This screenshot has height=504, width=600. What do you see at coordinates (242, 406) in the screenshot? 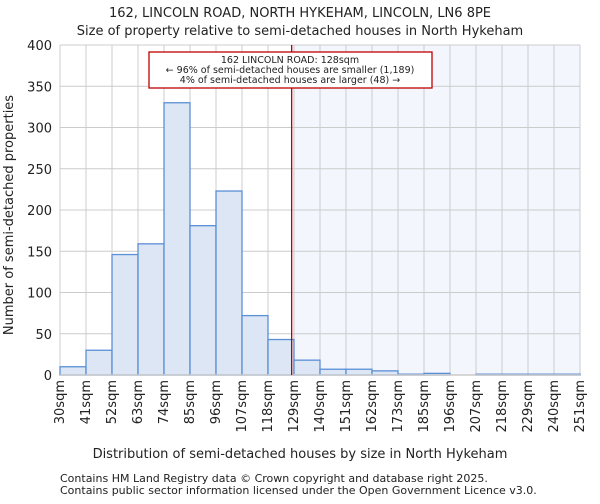
I see `x-tick-label: 107sqm` at bounding box center [242, 406].